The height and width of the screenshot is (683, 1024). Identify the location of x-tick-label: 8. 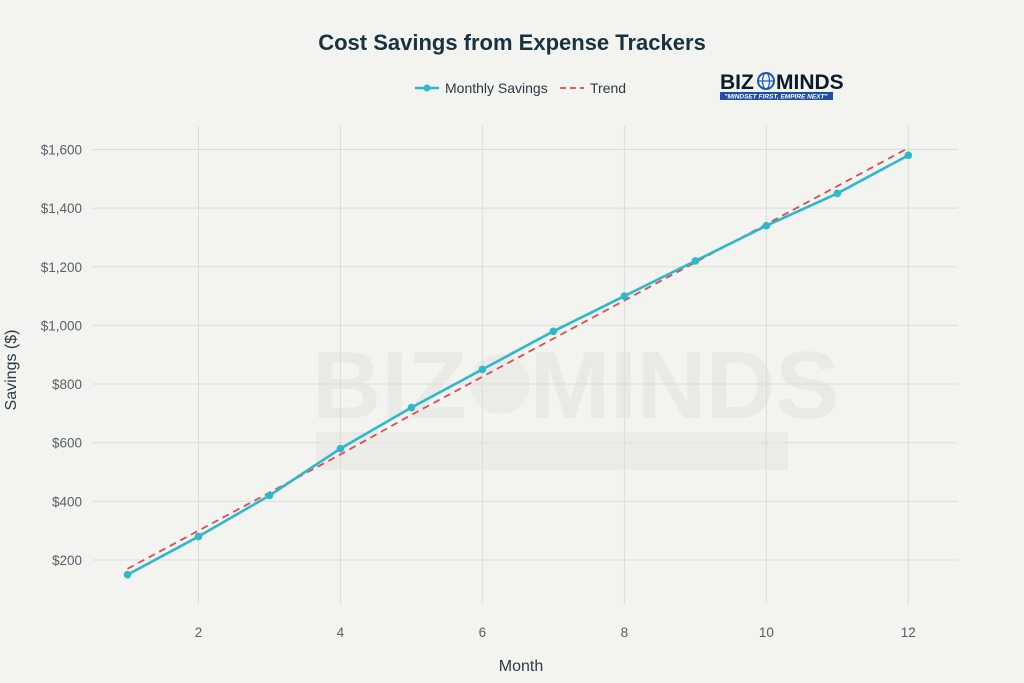
(625, 632).